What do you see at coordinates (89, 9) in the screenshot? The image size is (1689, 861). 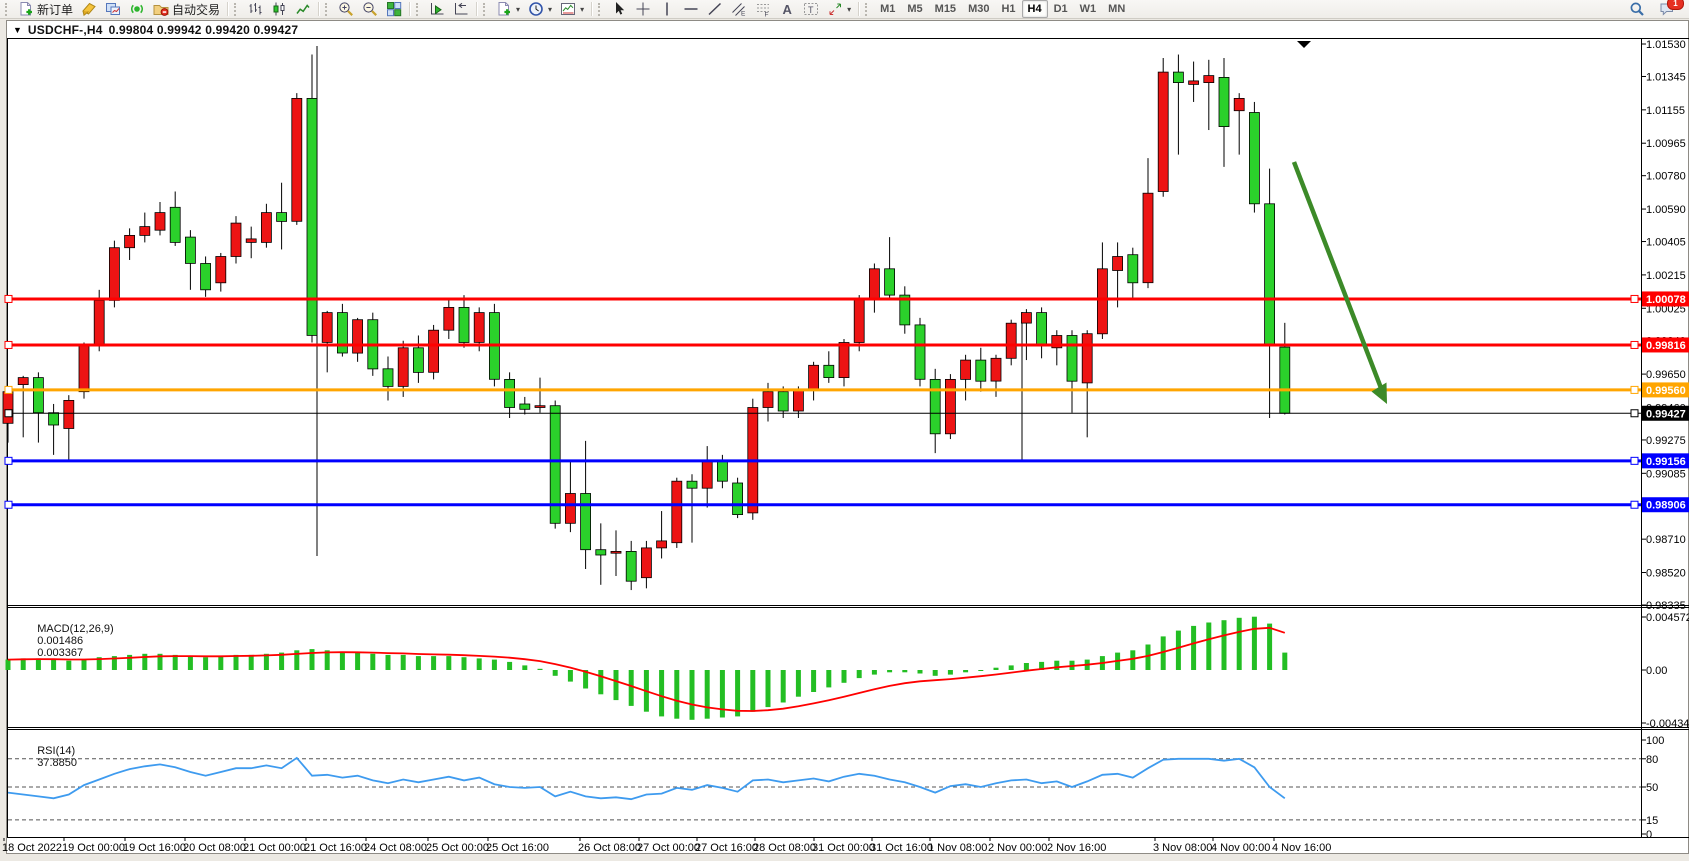 I see `metaeditor-button` at bounding box center [89, 9].